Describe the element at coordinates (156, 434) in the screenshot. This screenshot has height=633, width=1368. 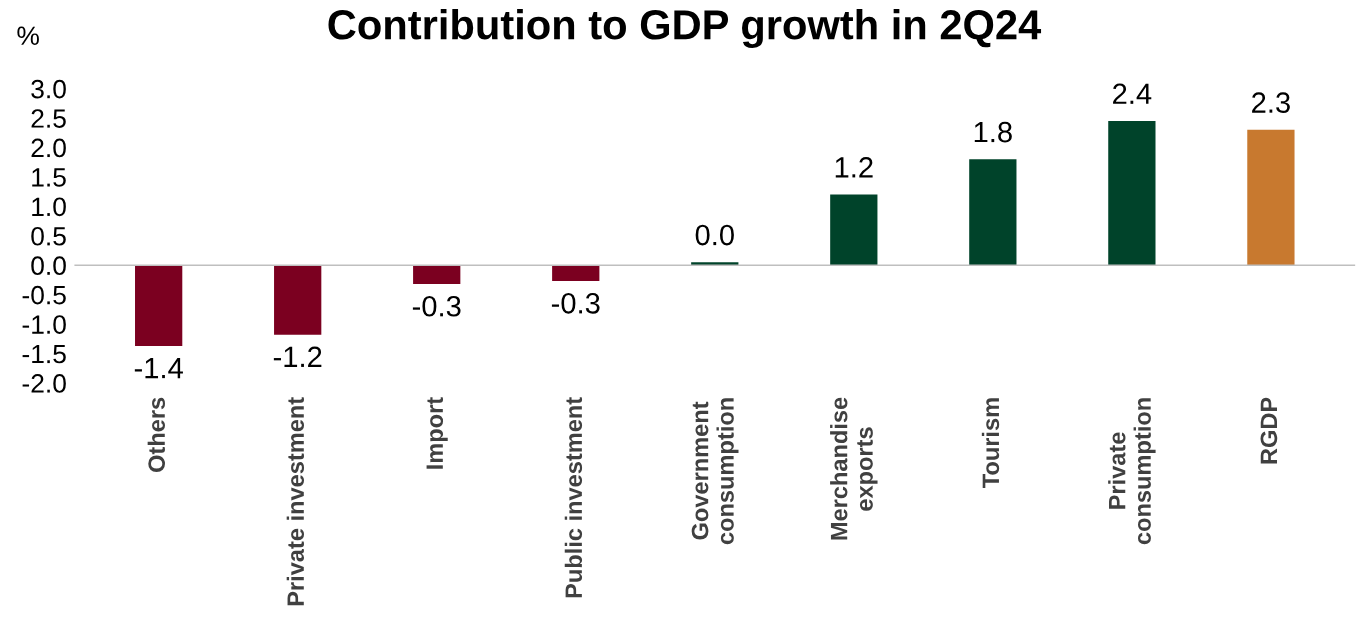
I see `x-tick-label: Others` at that location.